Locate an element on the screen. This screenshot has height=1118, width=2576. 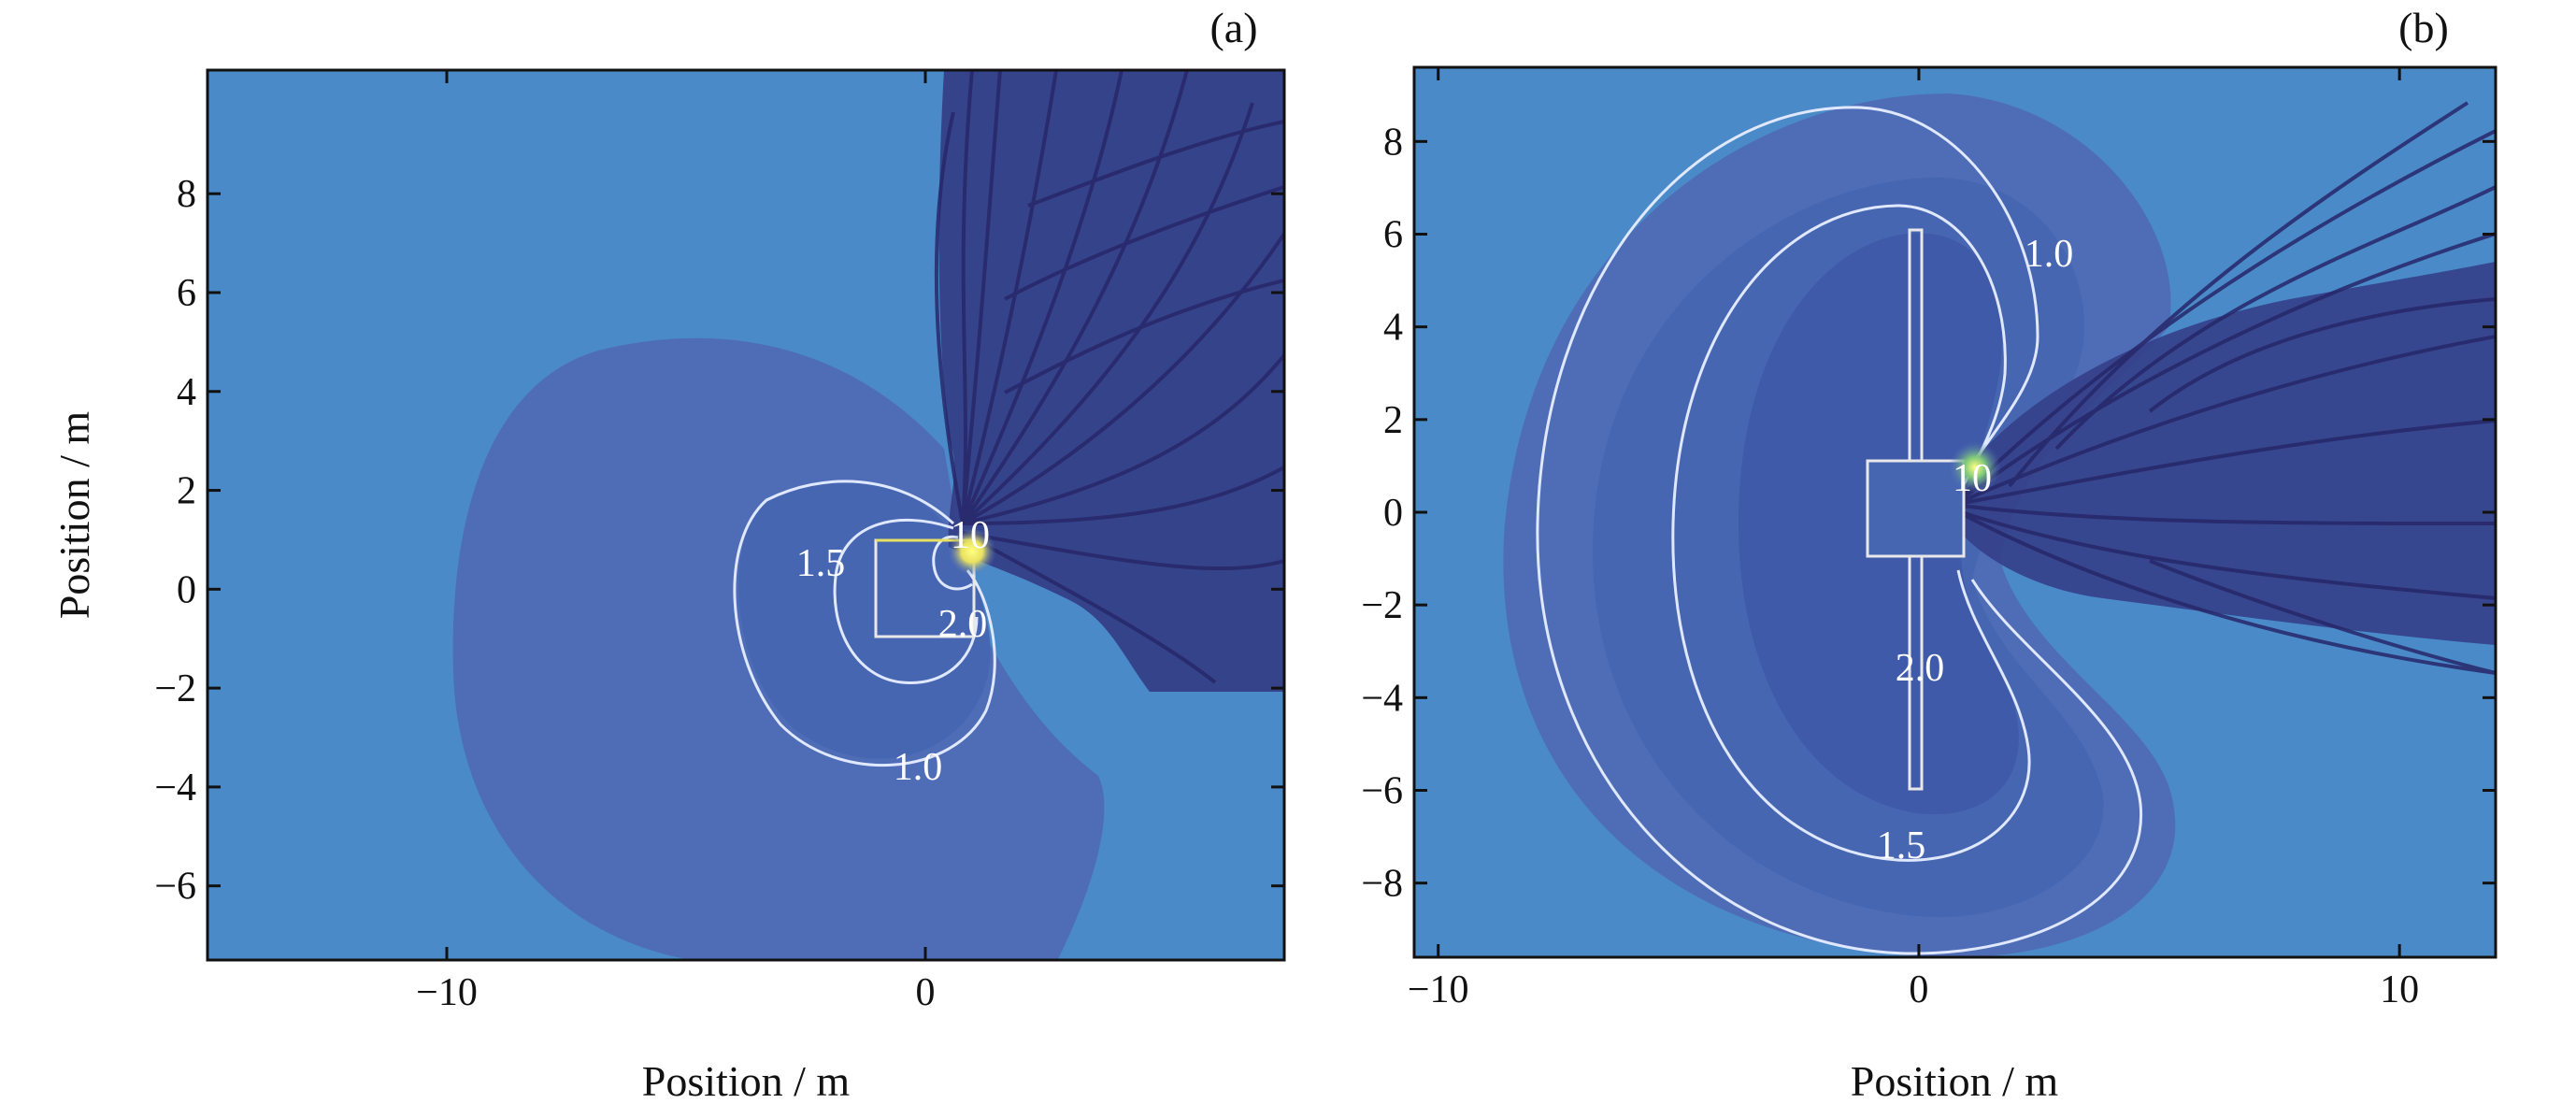
contour-label-2-0-a: 2.0 is located at coordinates (963, 624).